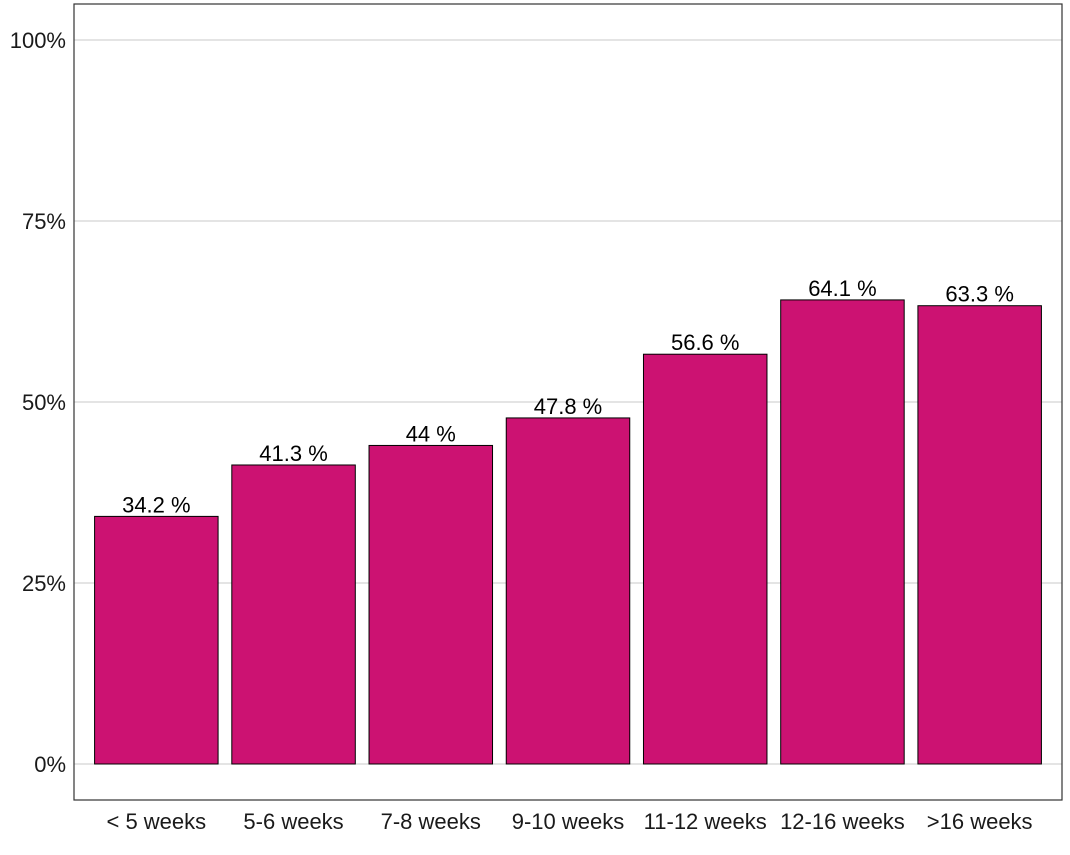  I want to click on y-tick-label: 25%, so click(44, 583).